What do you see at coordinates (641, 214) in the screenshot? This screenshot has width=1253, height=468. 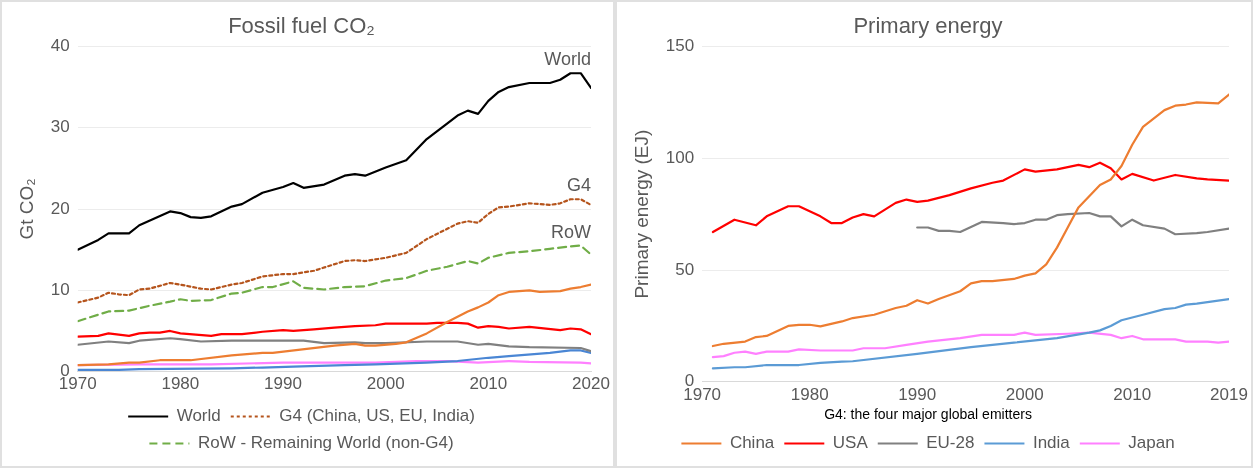 I see `y-axis-title: Primary energy (EJ)` at bounding box center [641, 214].